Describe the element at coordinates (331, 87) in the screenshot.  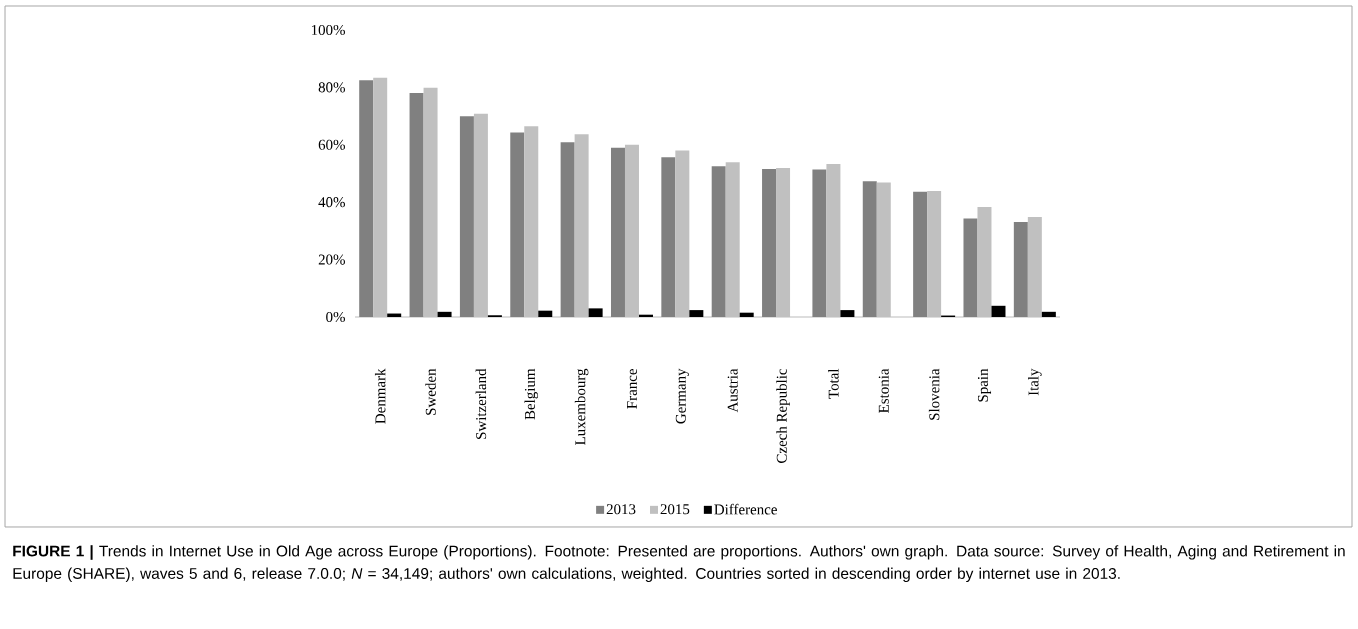
I see `y-tick-label: 80%` at that location.